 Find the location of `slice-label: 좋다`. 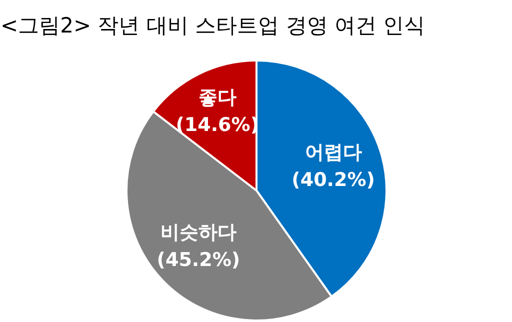

slice-label: 좋다 is located at coordinates (217, 97).